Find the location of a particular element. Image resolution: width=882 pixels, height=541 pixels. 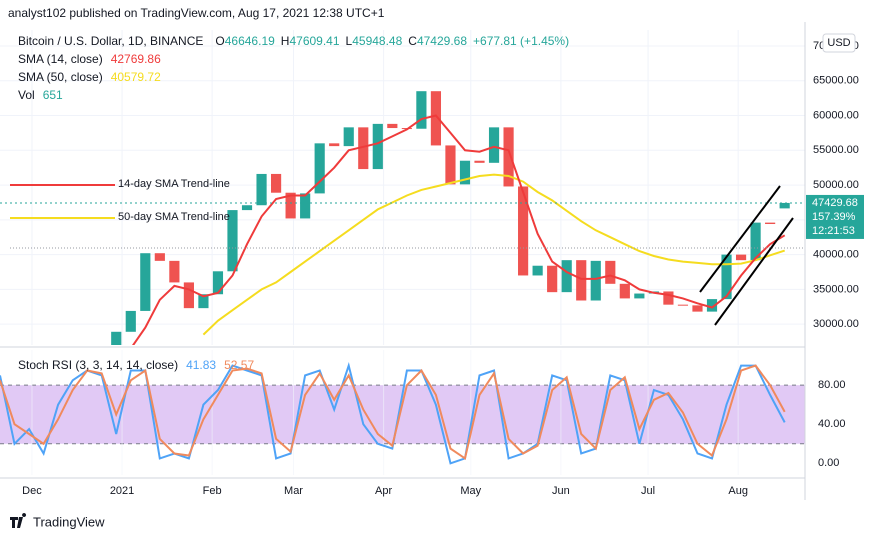

legend-text: 651 is located at coordinates (53, 95).